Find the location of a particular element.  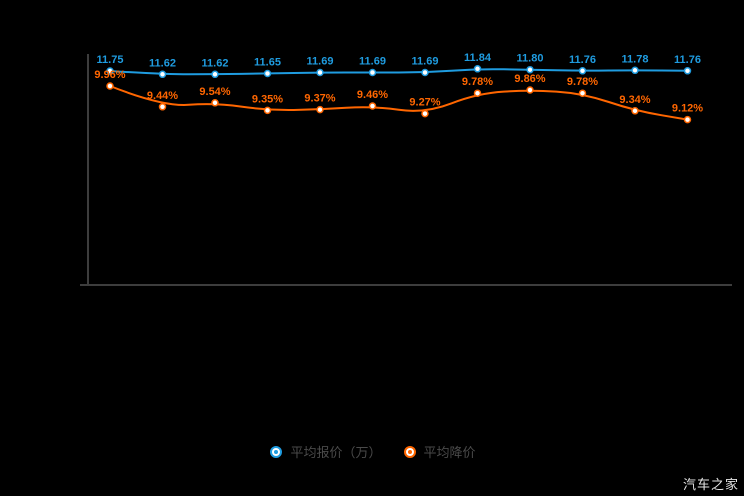

data-point-label: 11.75 is located at coordinates (110, 60).